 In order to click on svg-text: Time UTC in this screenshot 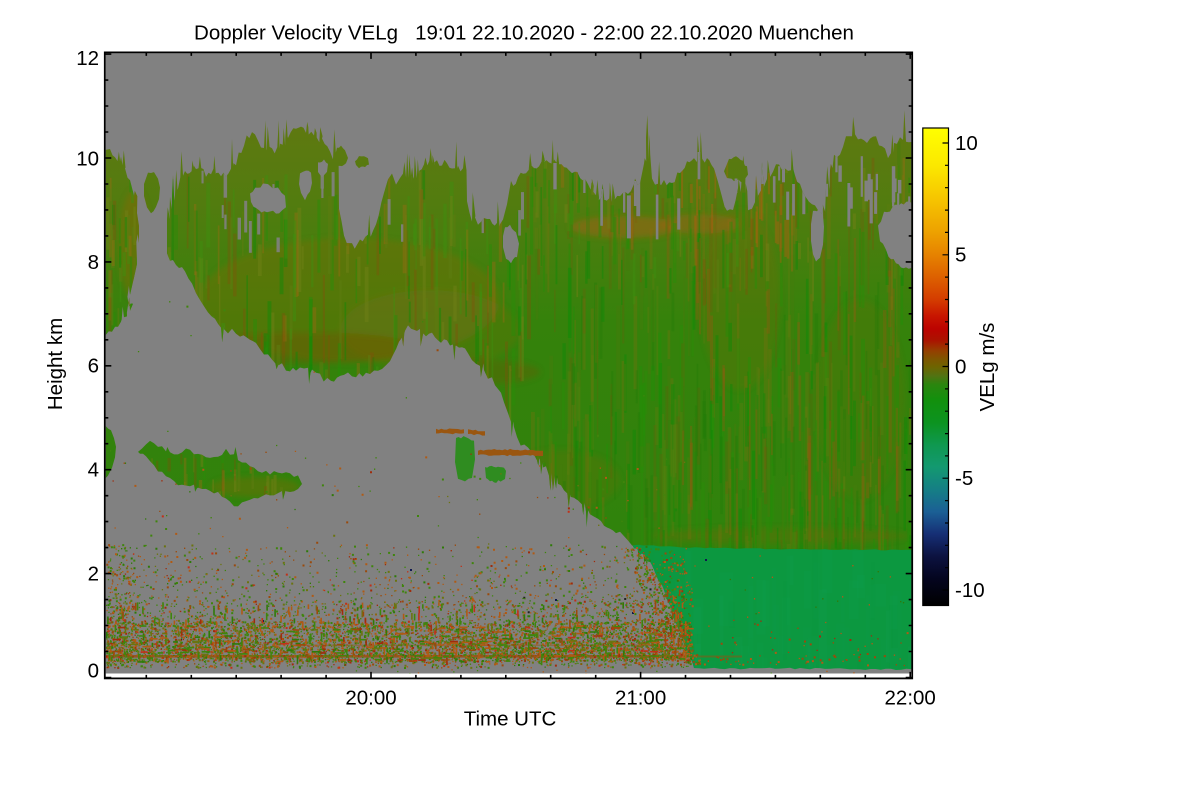, I will do `click(510, 719)`.